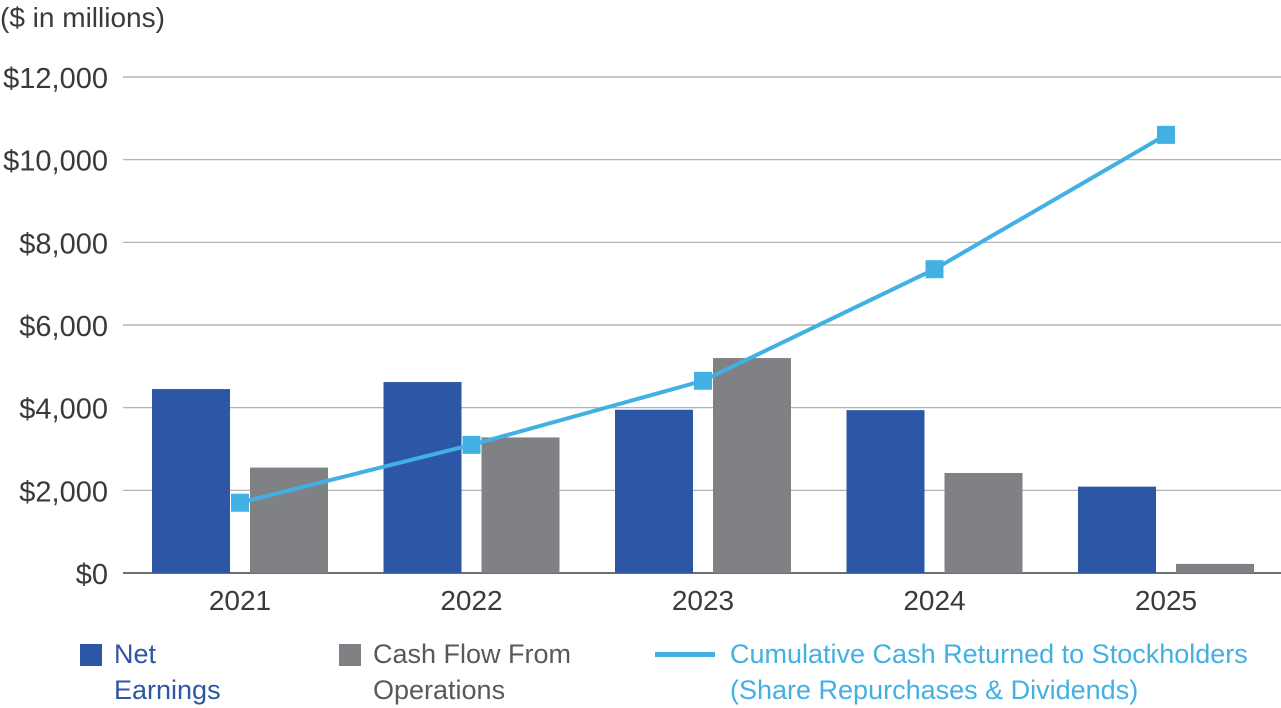 The height and width of the screenshot is (708, 1281). I want to click on y-tick-label: $4,000, so click(63, 410).